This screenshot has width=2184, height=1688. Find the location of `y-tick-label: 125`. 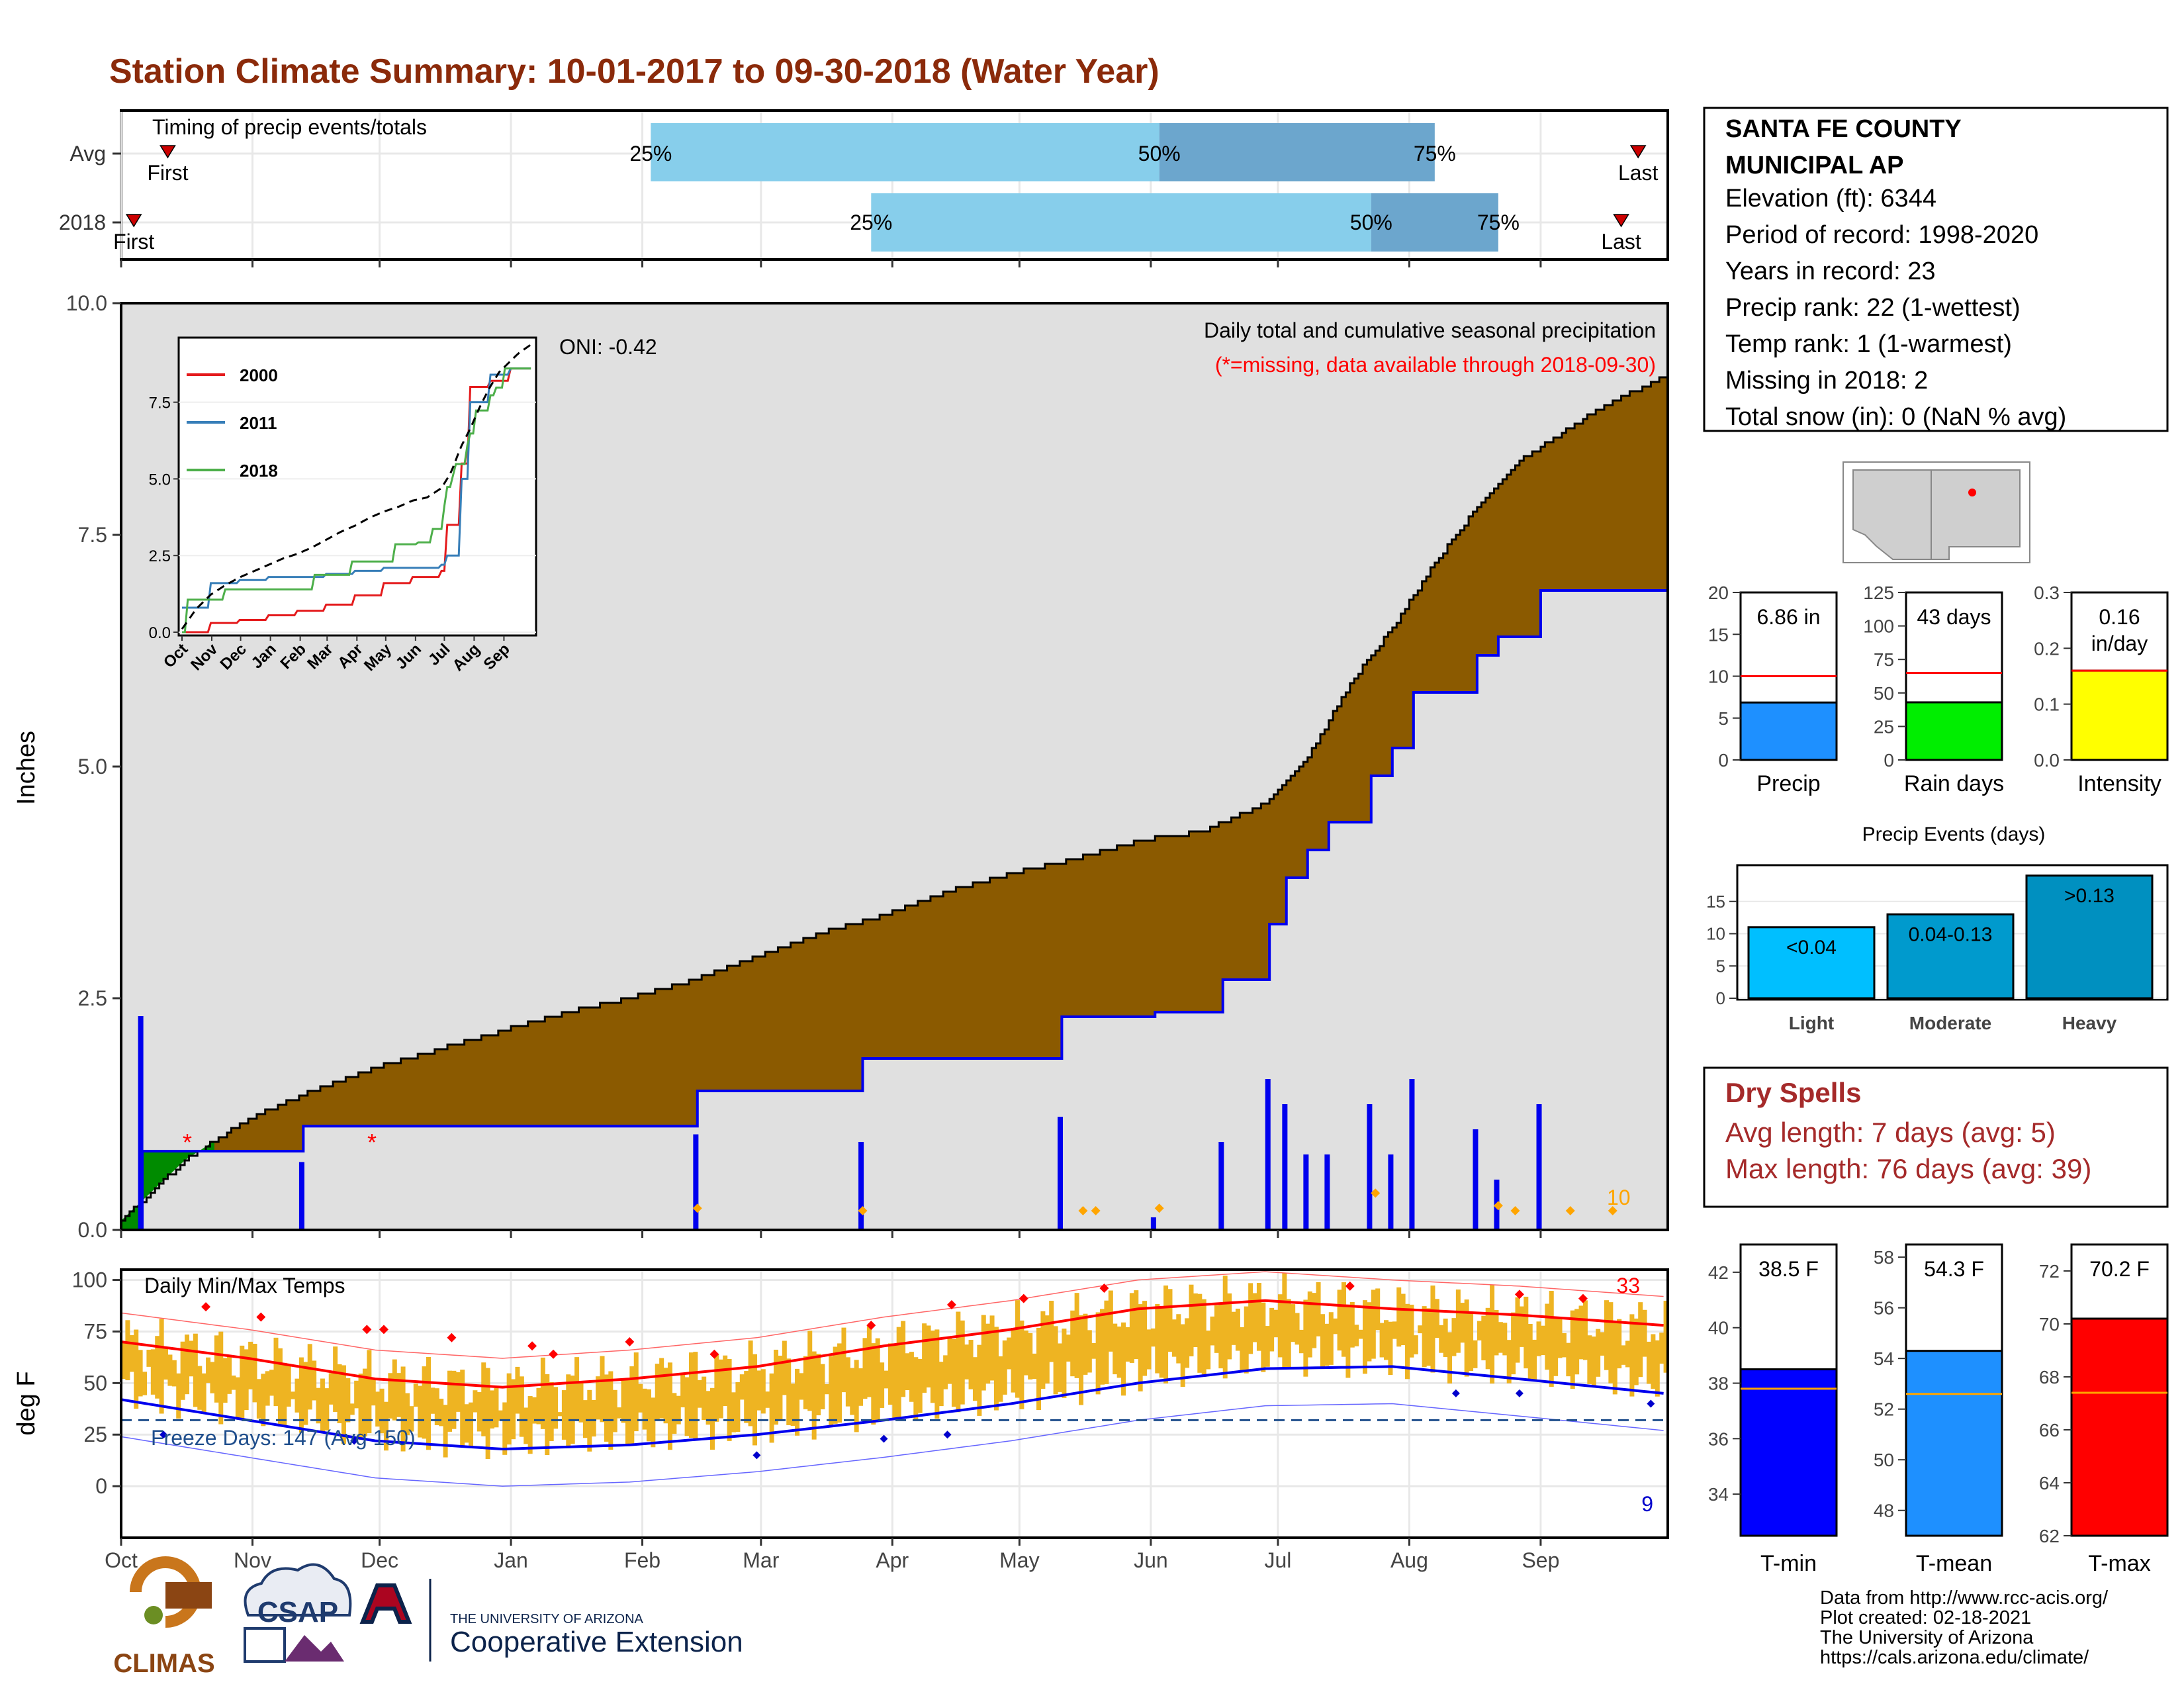

y-tick-label: 125 is located at coordinates (1878, 593).